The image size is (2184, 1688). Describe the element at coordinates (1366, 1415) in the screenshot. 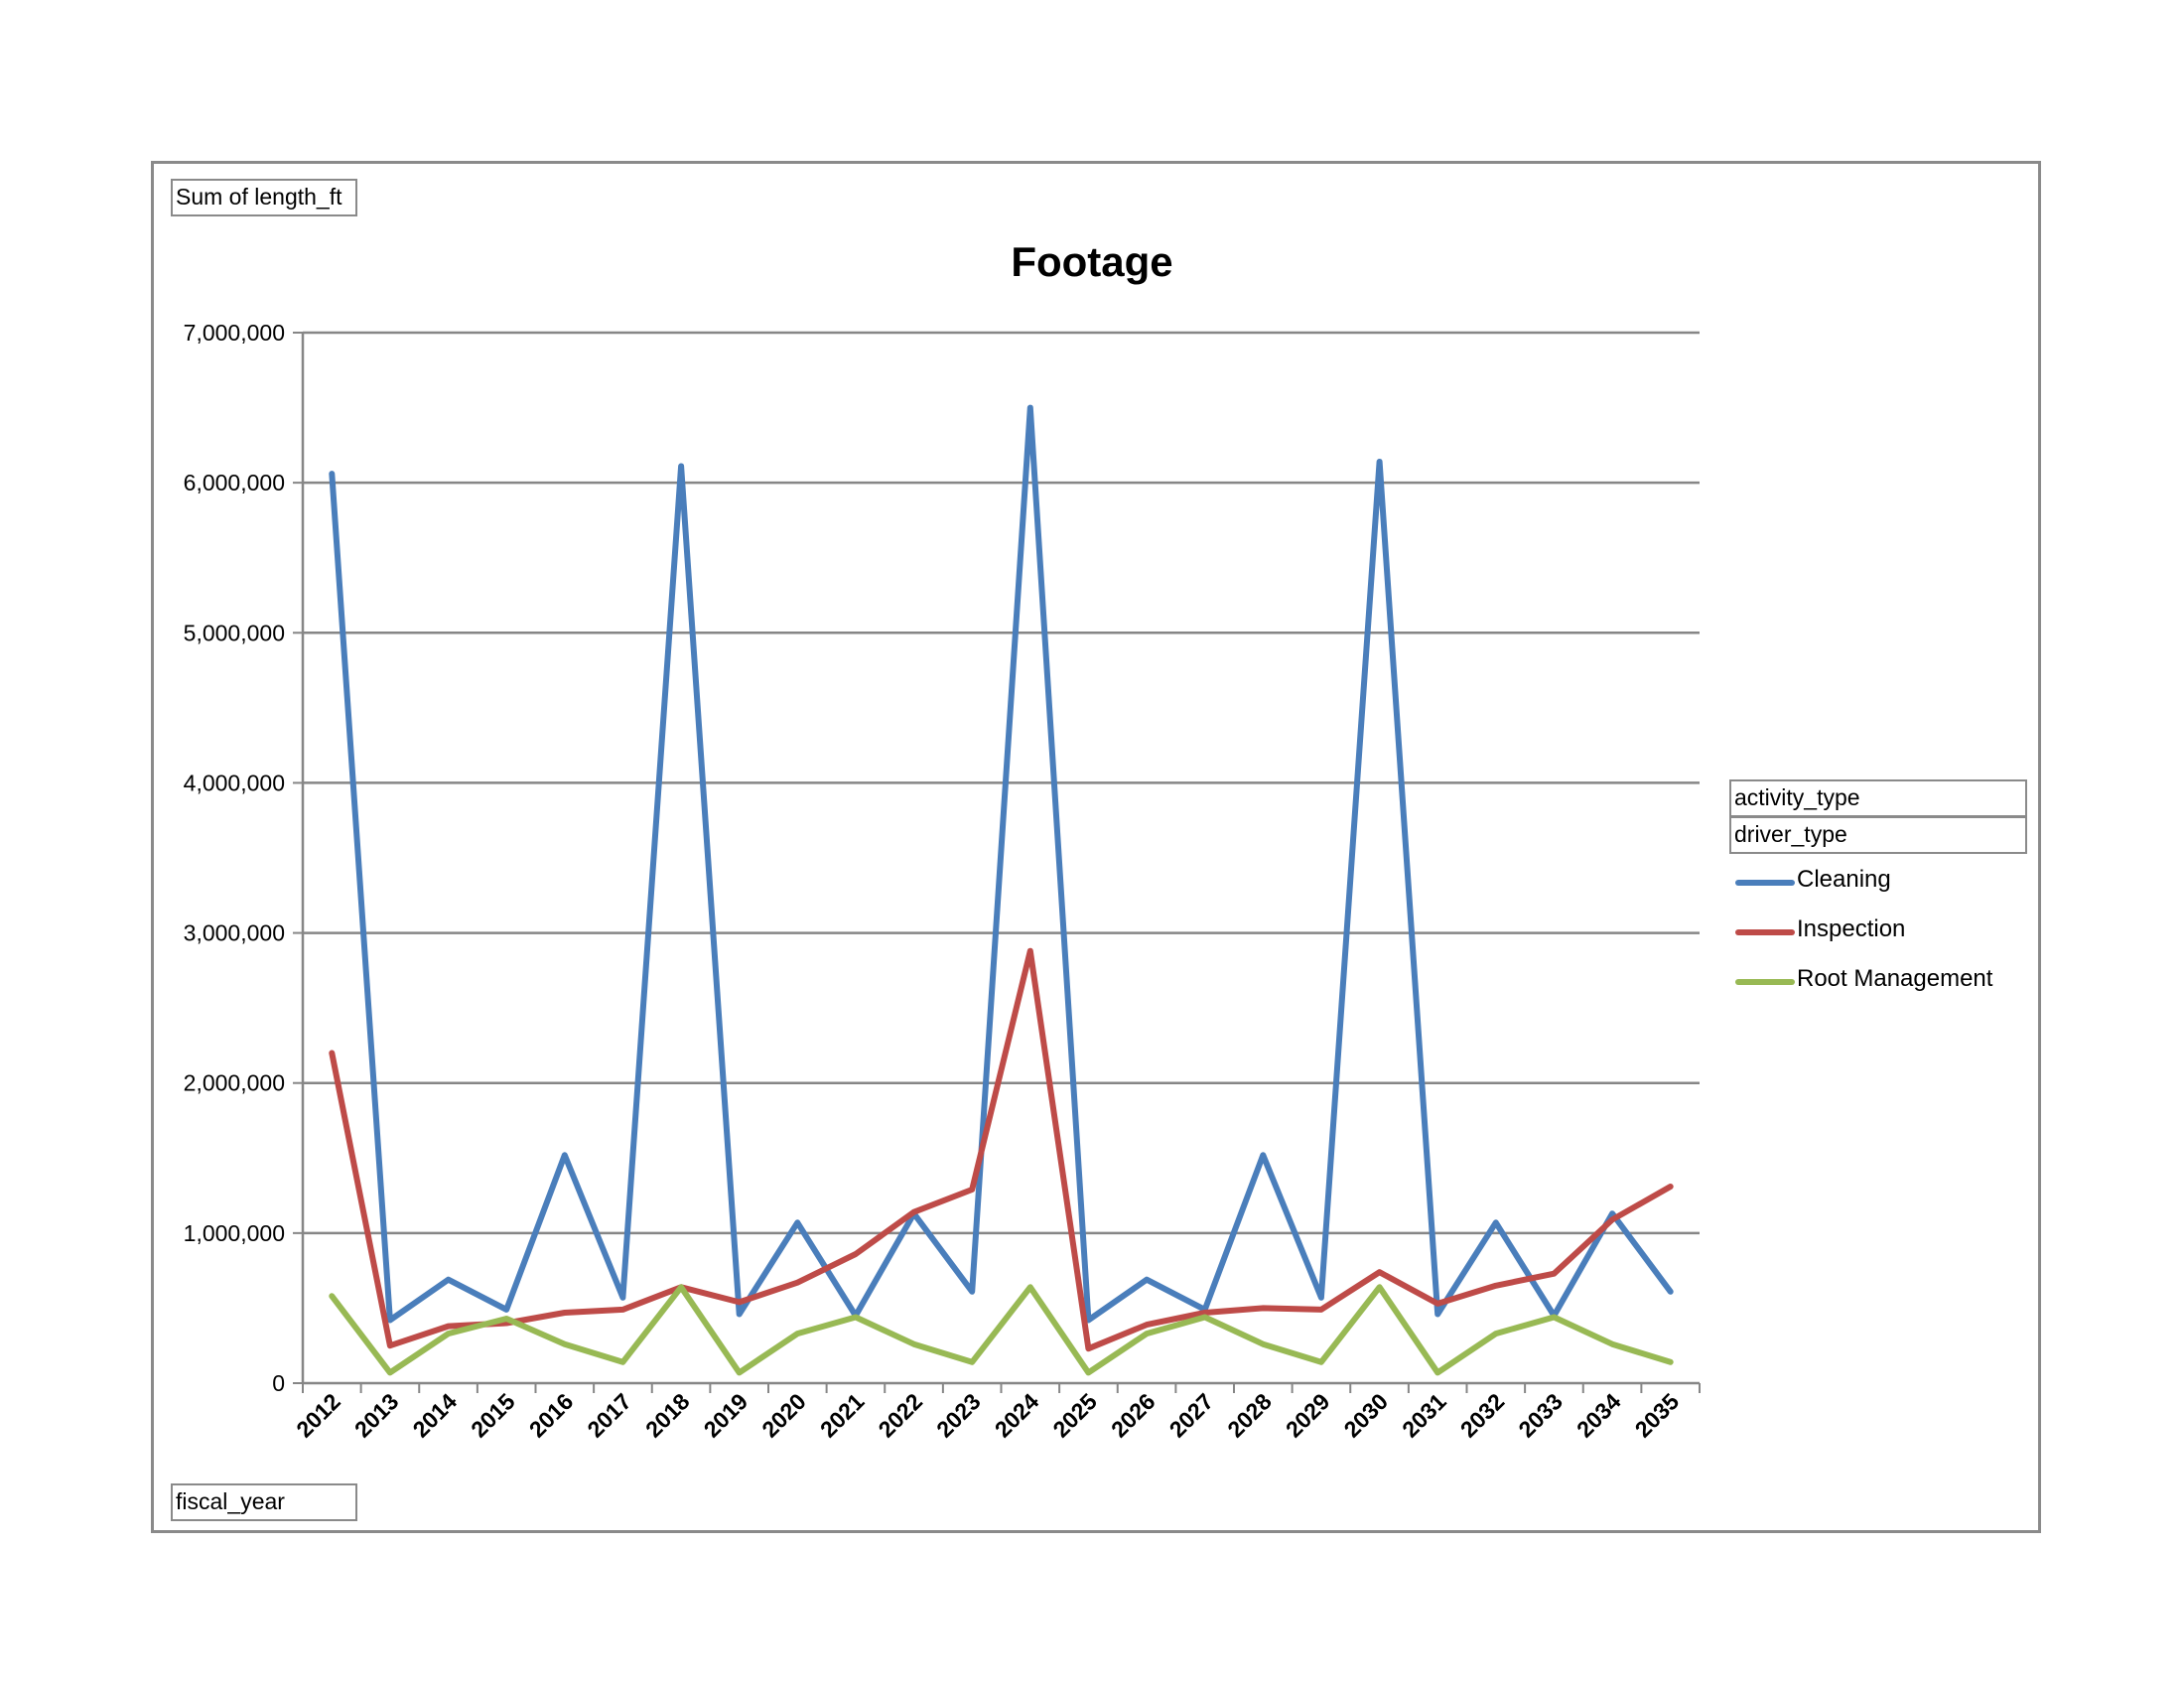

I see `x-tick-label: 2030` at that location.